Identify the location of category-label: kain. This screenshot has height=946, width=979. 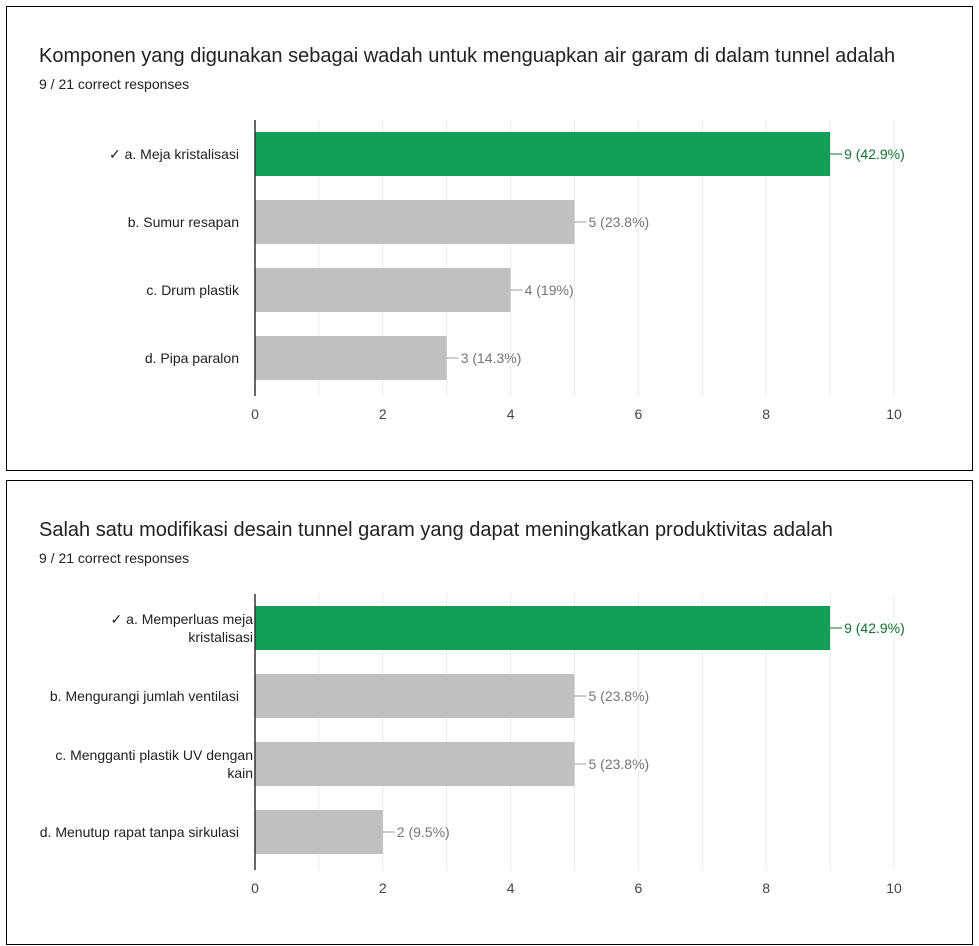
(240, 773).